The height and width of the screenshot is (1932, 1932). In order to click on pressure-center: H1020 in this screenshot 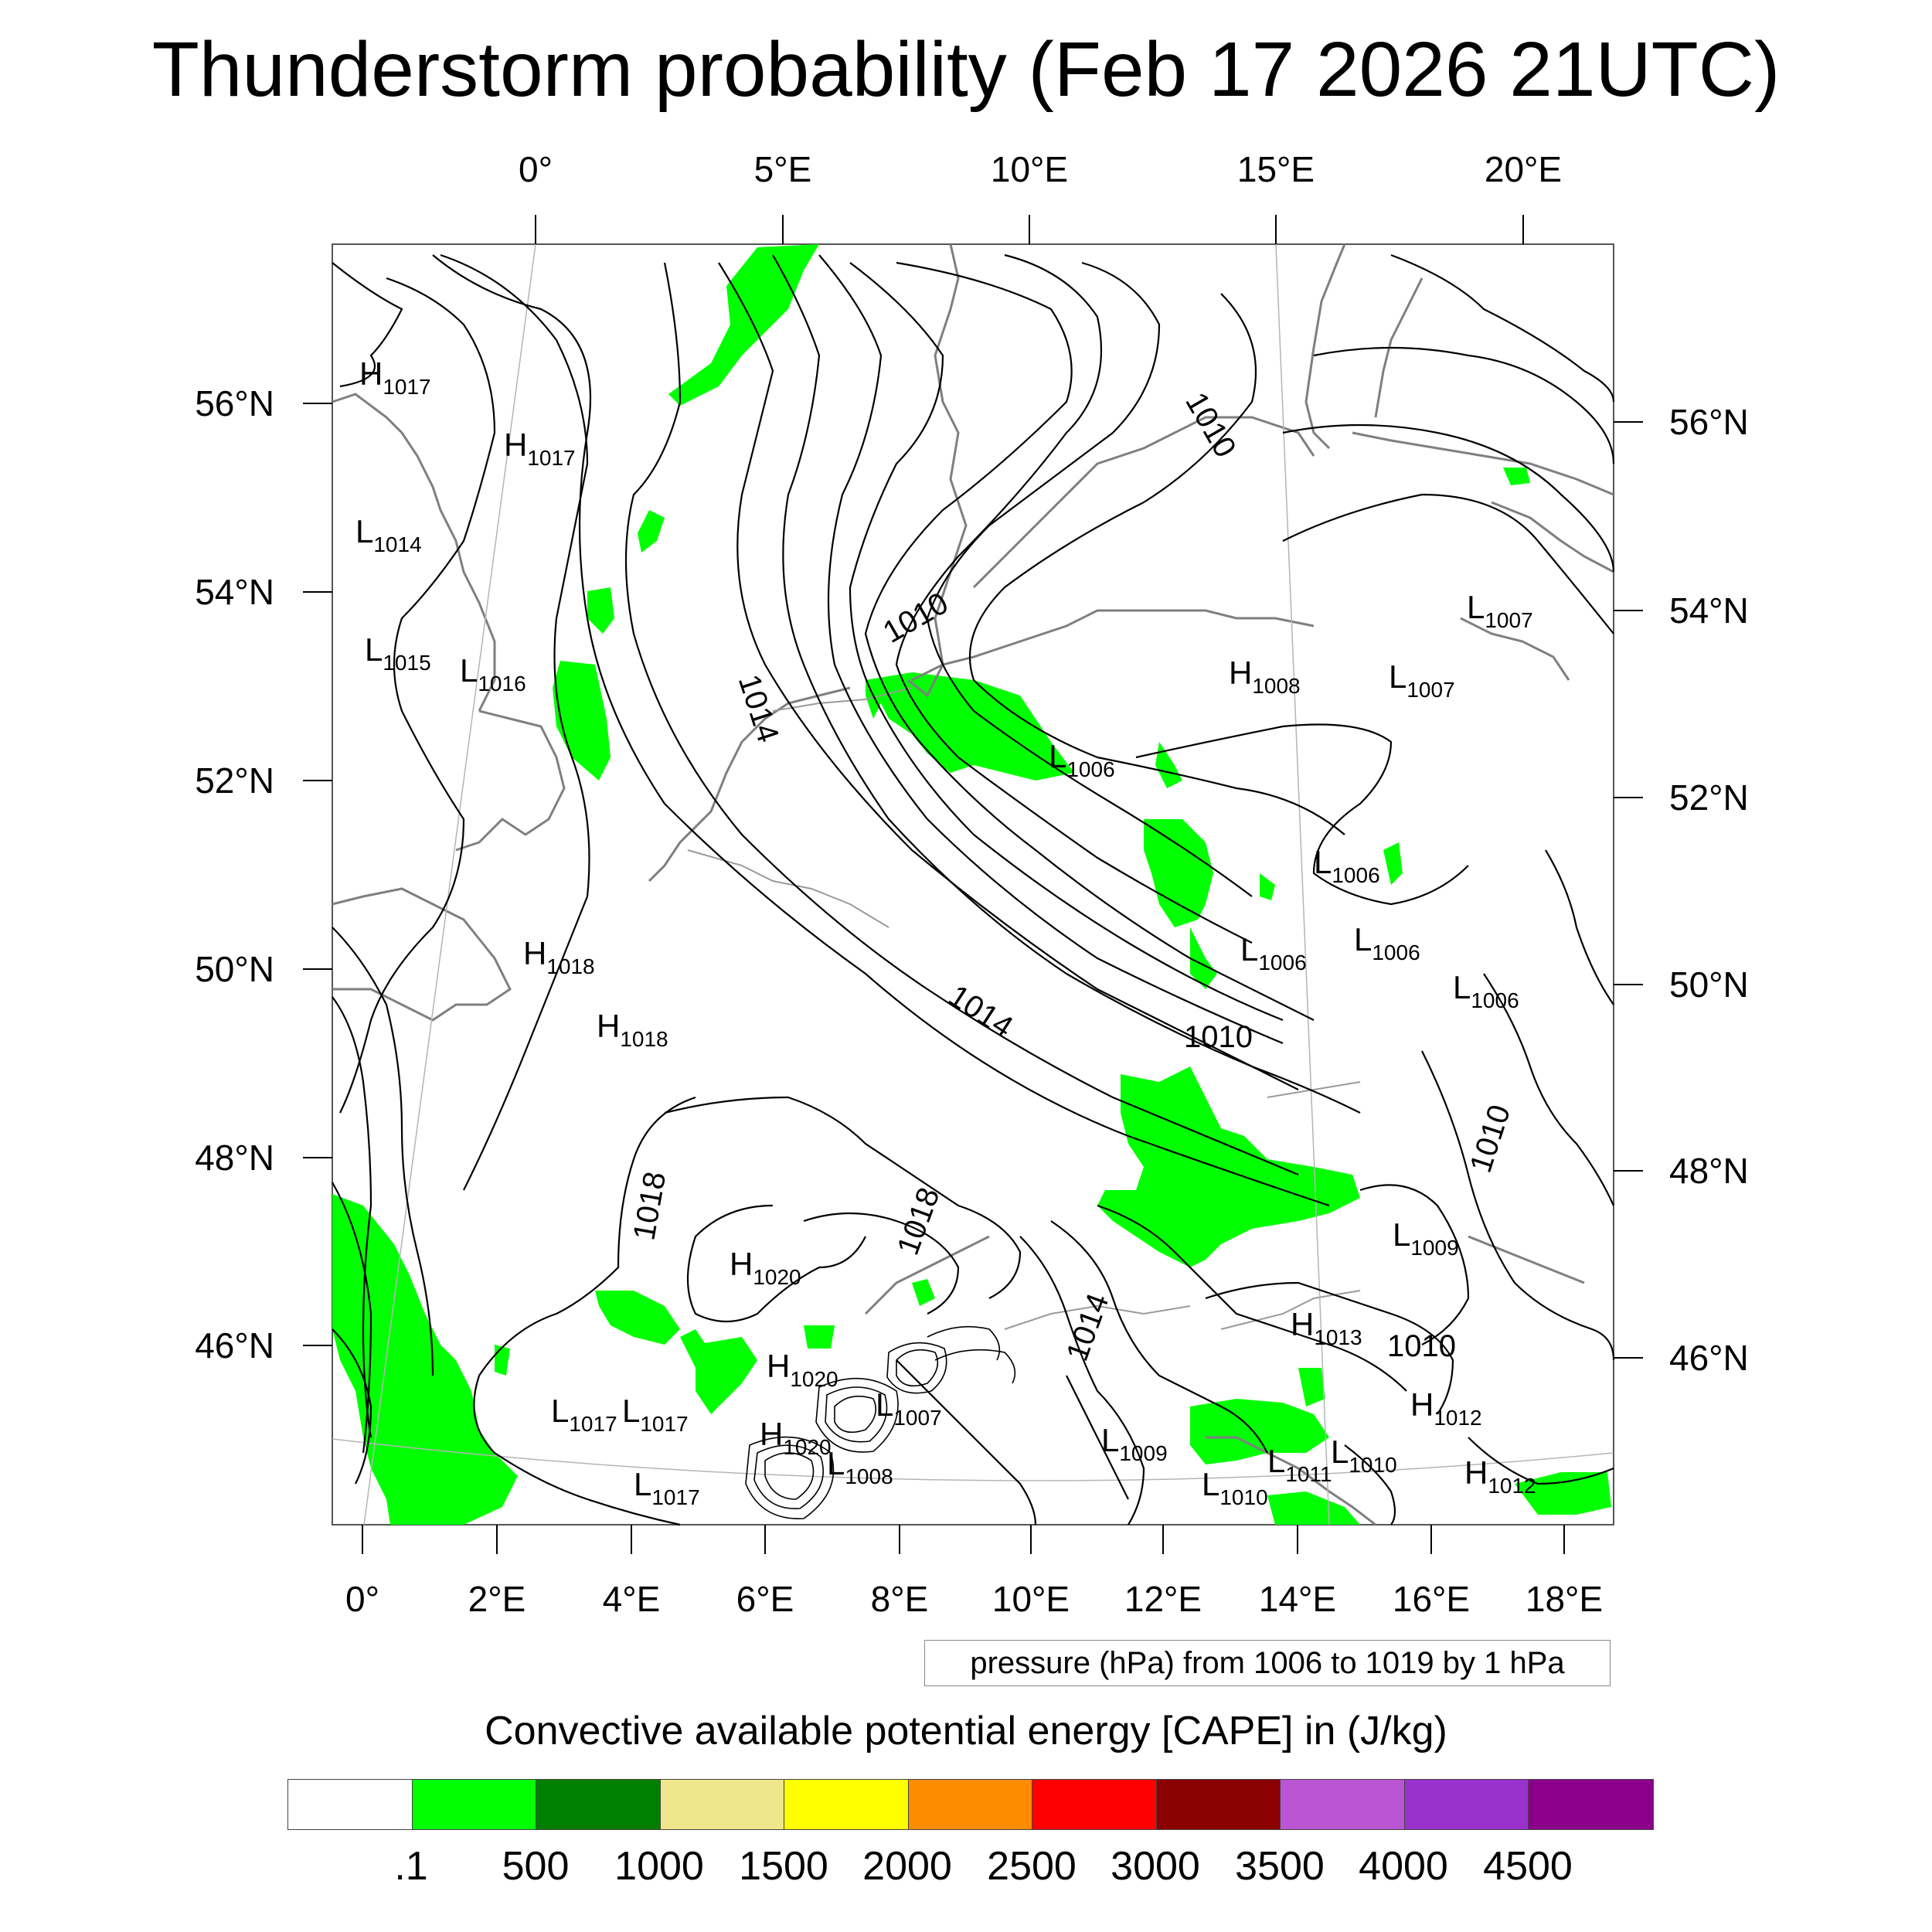, I will do `click(766, 1268)`.